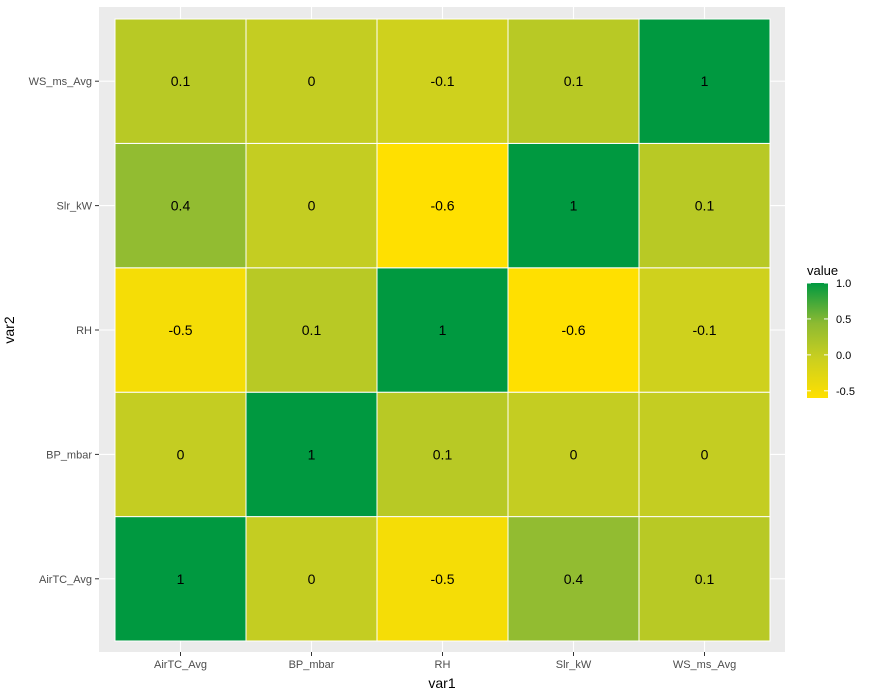  Describe the element at coordinates (69, 455) in the screenshot. I see `y-tick-label: BP_mbar` at that location.